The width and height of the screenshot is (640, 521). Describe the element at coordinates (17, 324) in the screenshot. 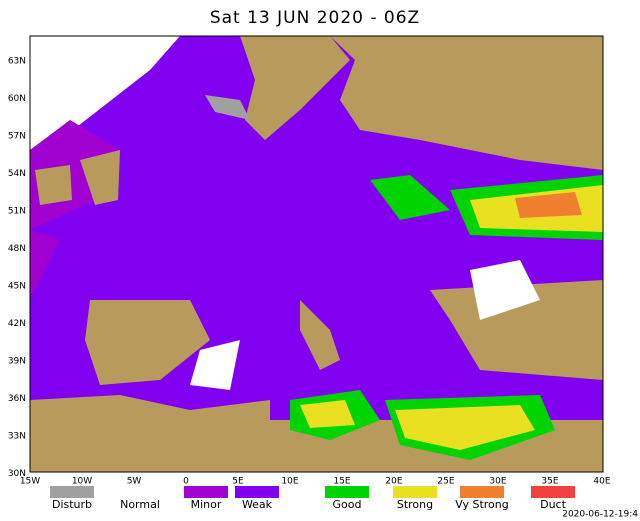

I see `lat-label: 42N` at that location.